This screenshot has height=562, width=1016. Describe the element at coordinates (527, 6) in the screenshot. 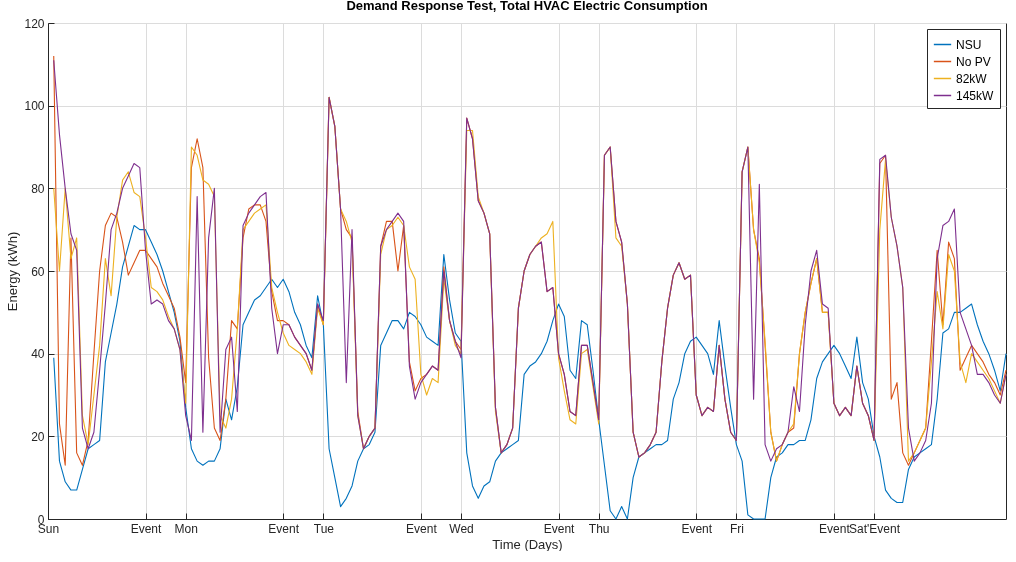

I see `chart-title: Demand Response Test, Total HVAC Electric Consumption` at that location.